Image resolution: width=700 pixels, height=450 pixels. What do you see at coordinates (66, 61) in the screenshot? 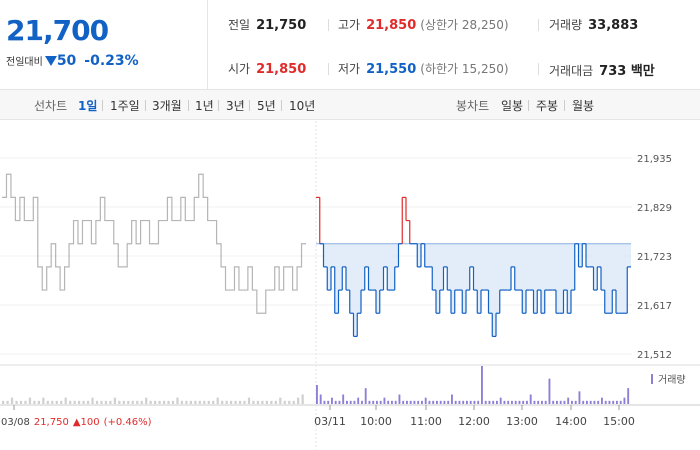
I see `change-amount: 50` at bounding box center [66, 61].